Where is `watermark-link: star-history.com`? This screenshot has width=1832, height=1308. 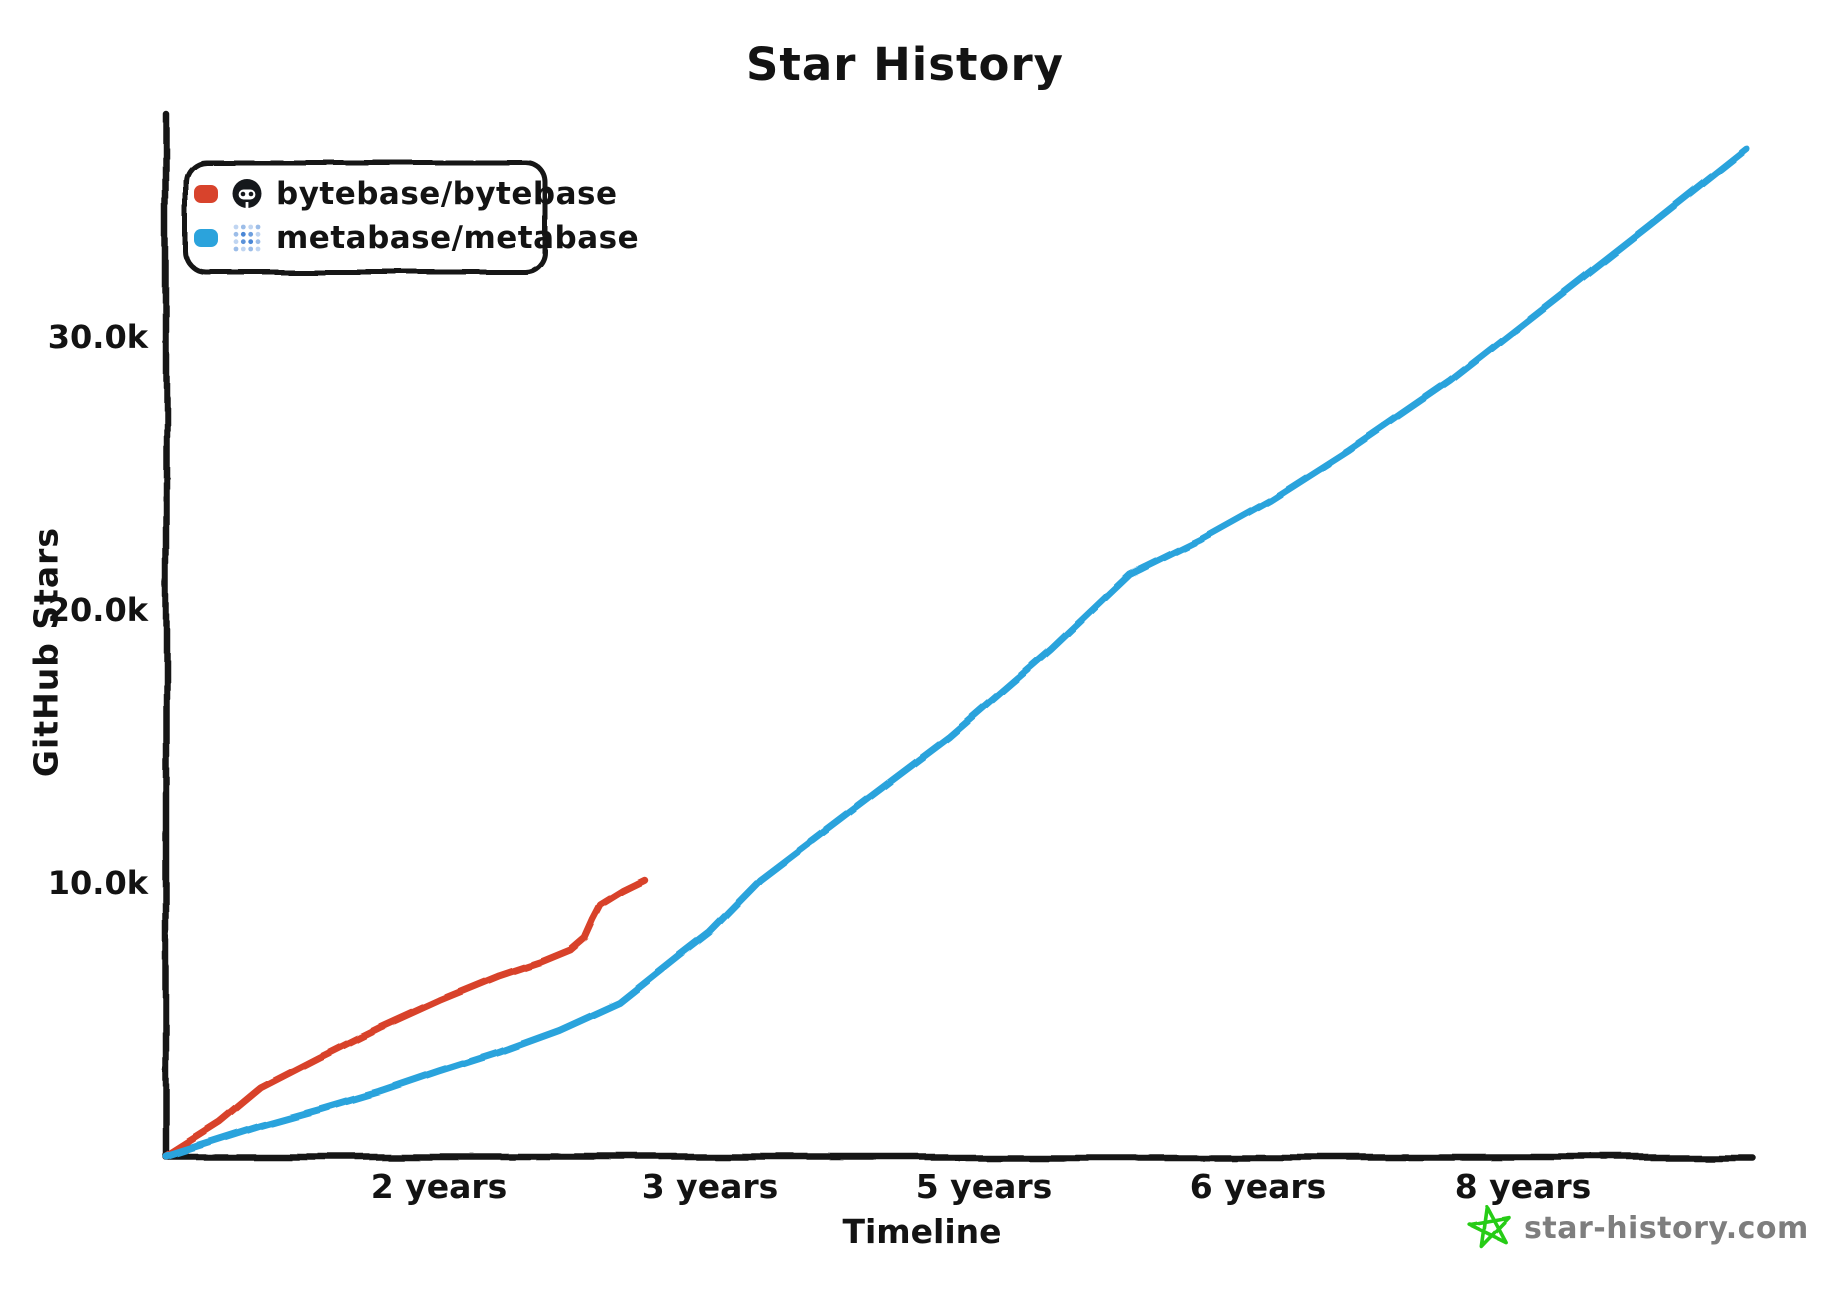
watermark-link: star-history.com is located at coordinates (1637, 1228).